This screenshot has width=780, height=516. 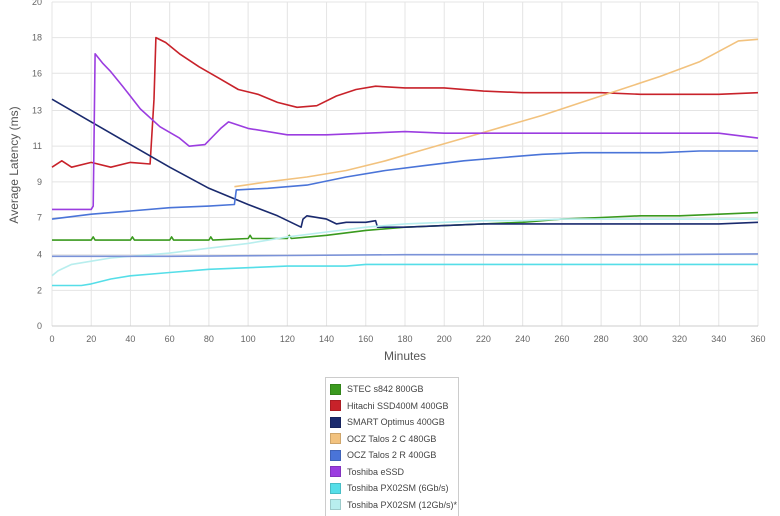 I want to click on y-tick-label: 4, so click(x=39, y=255).